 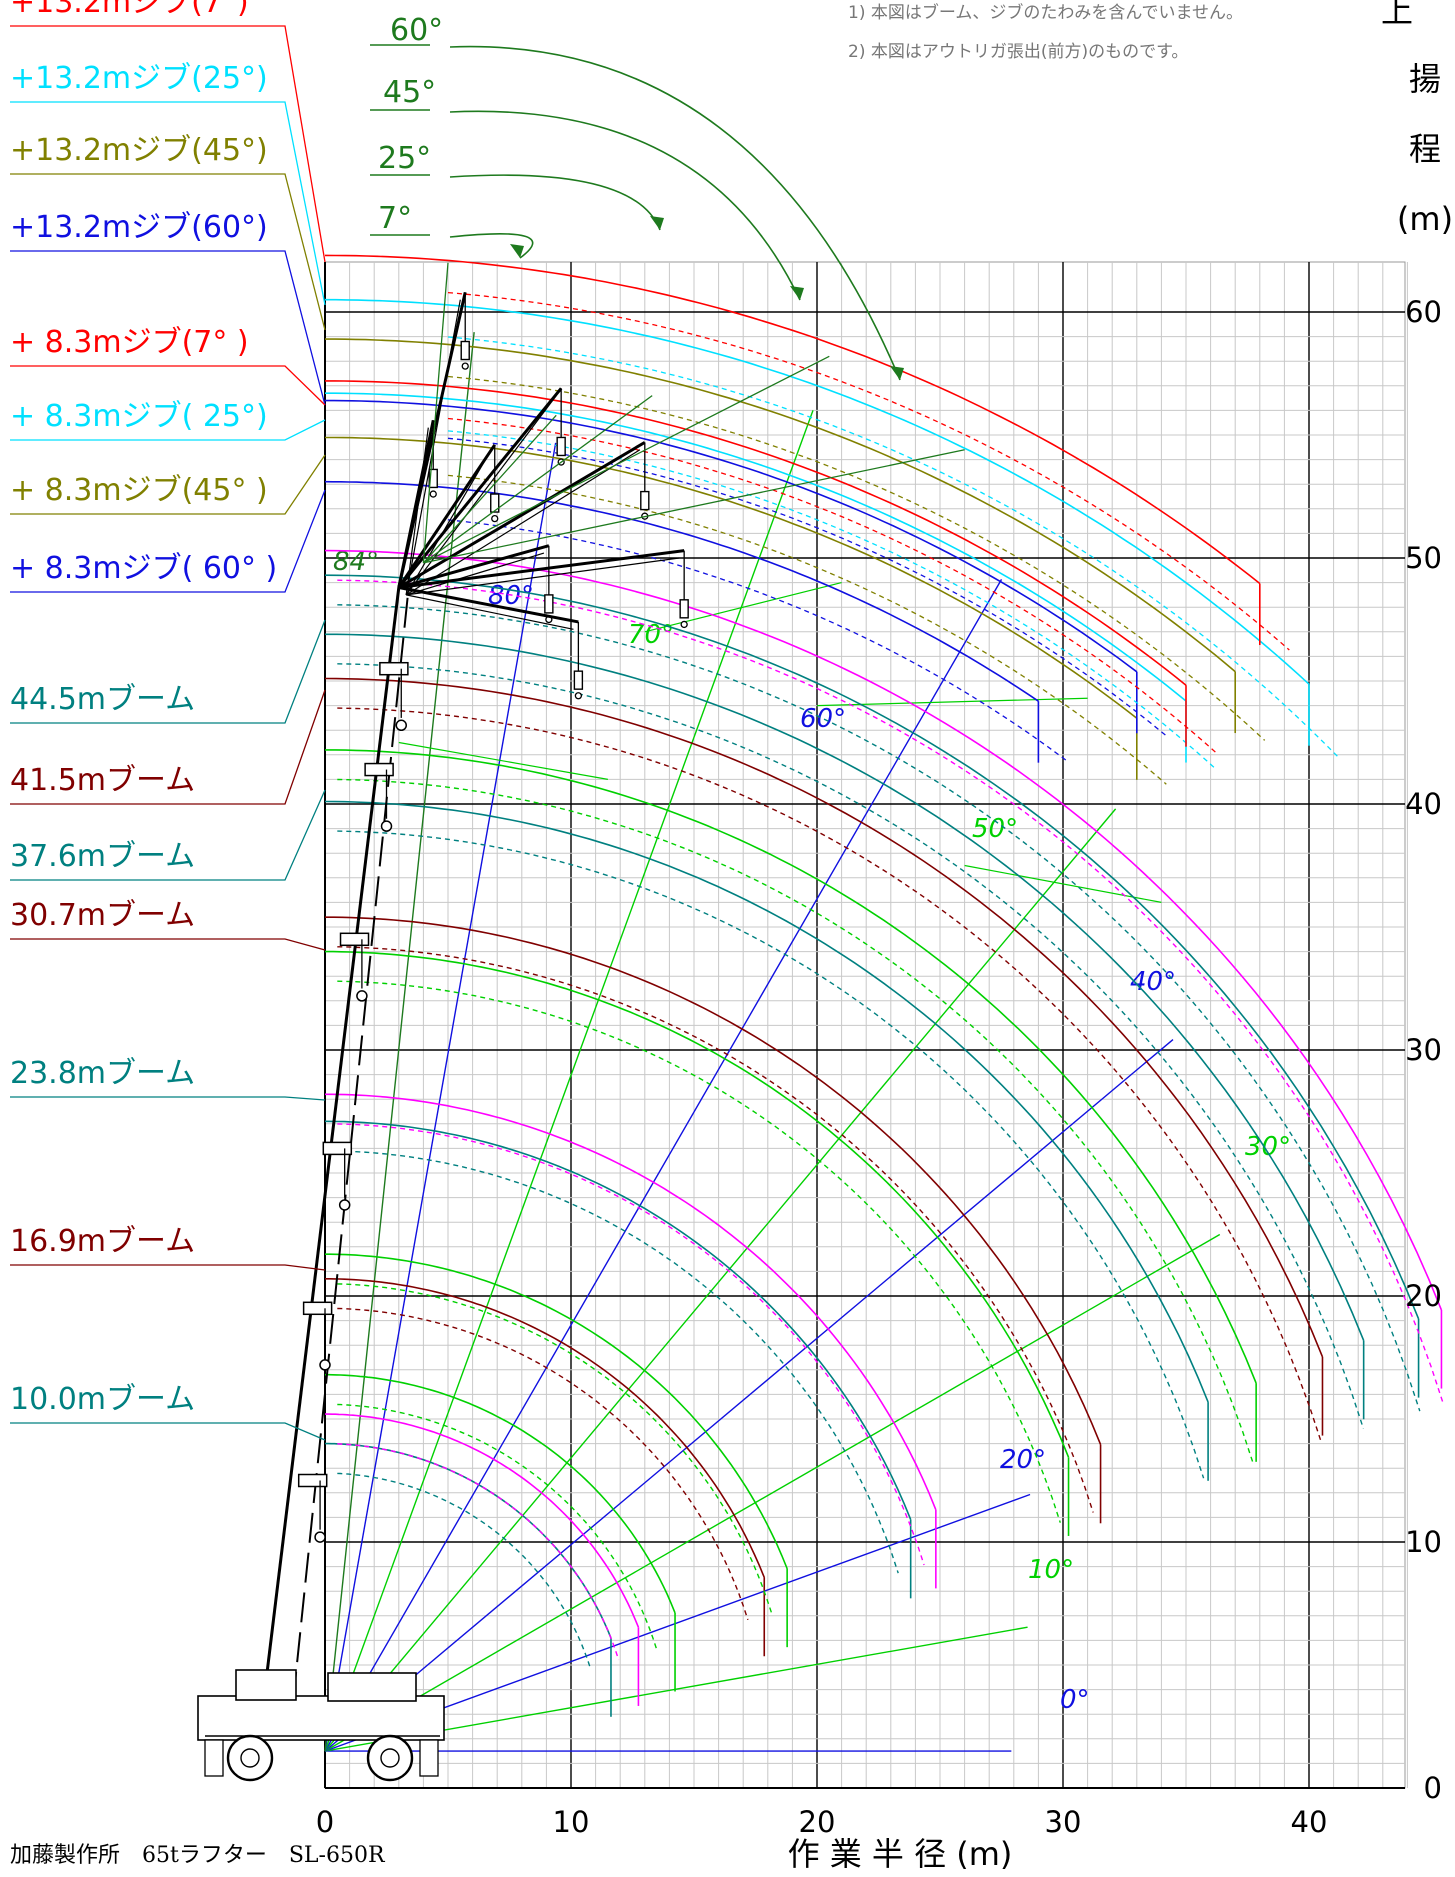 I want to click on series-label: 23.8mブーム, so click(x=102, y=1073).